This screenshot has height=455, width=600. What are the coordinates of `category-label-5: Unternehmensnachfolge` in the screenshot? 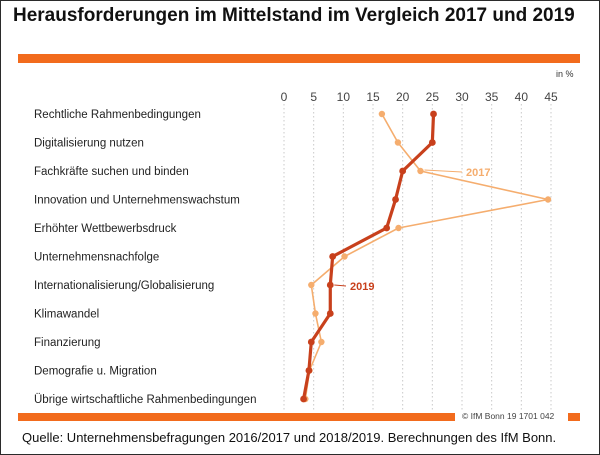 It's located at (96, 258).